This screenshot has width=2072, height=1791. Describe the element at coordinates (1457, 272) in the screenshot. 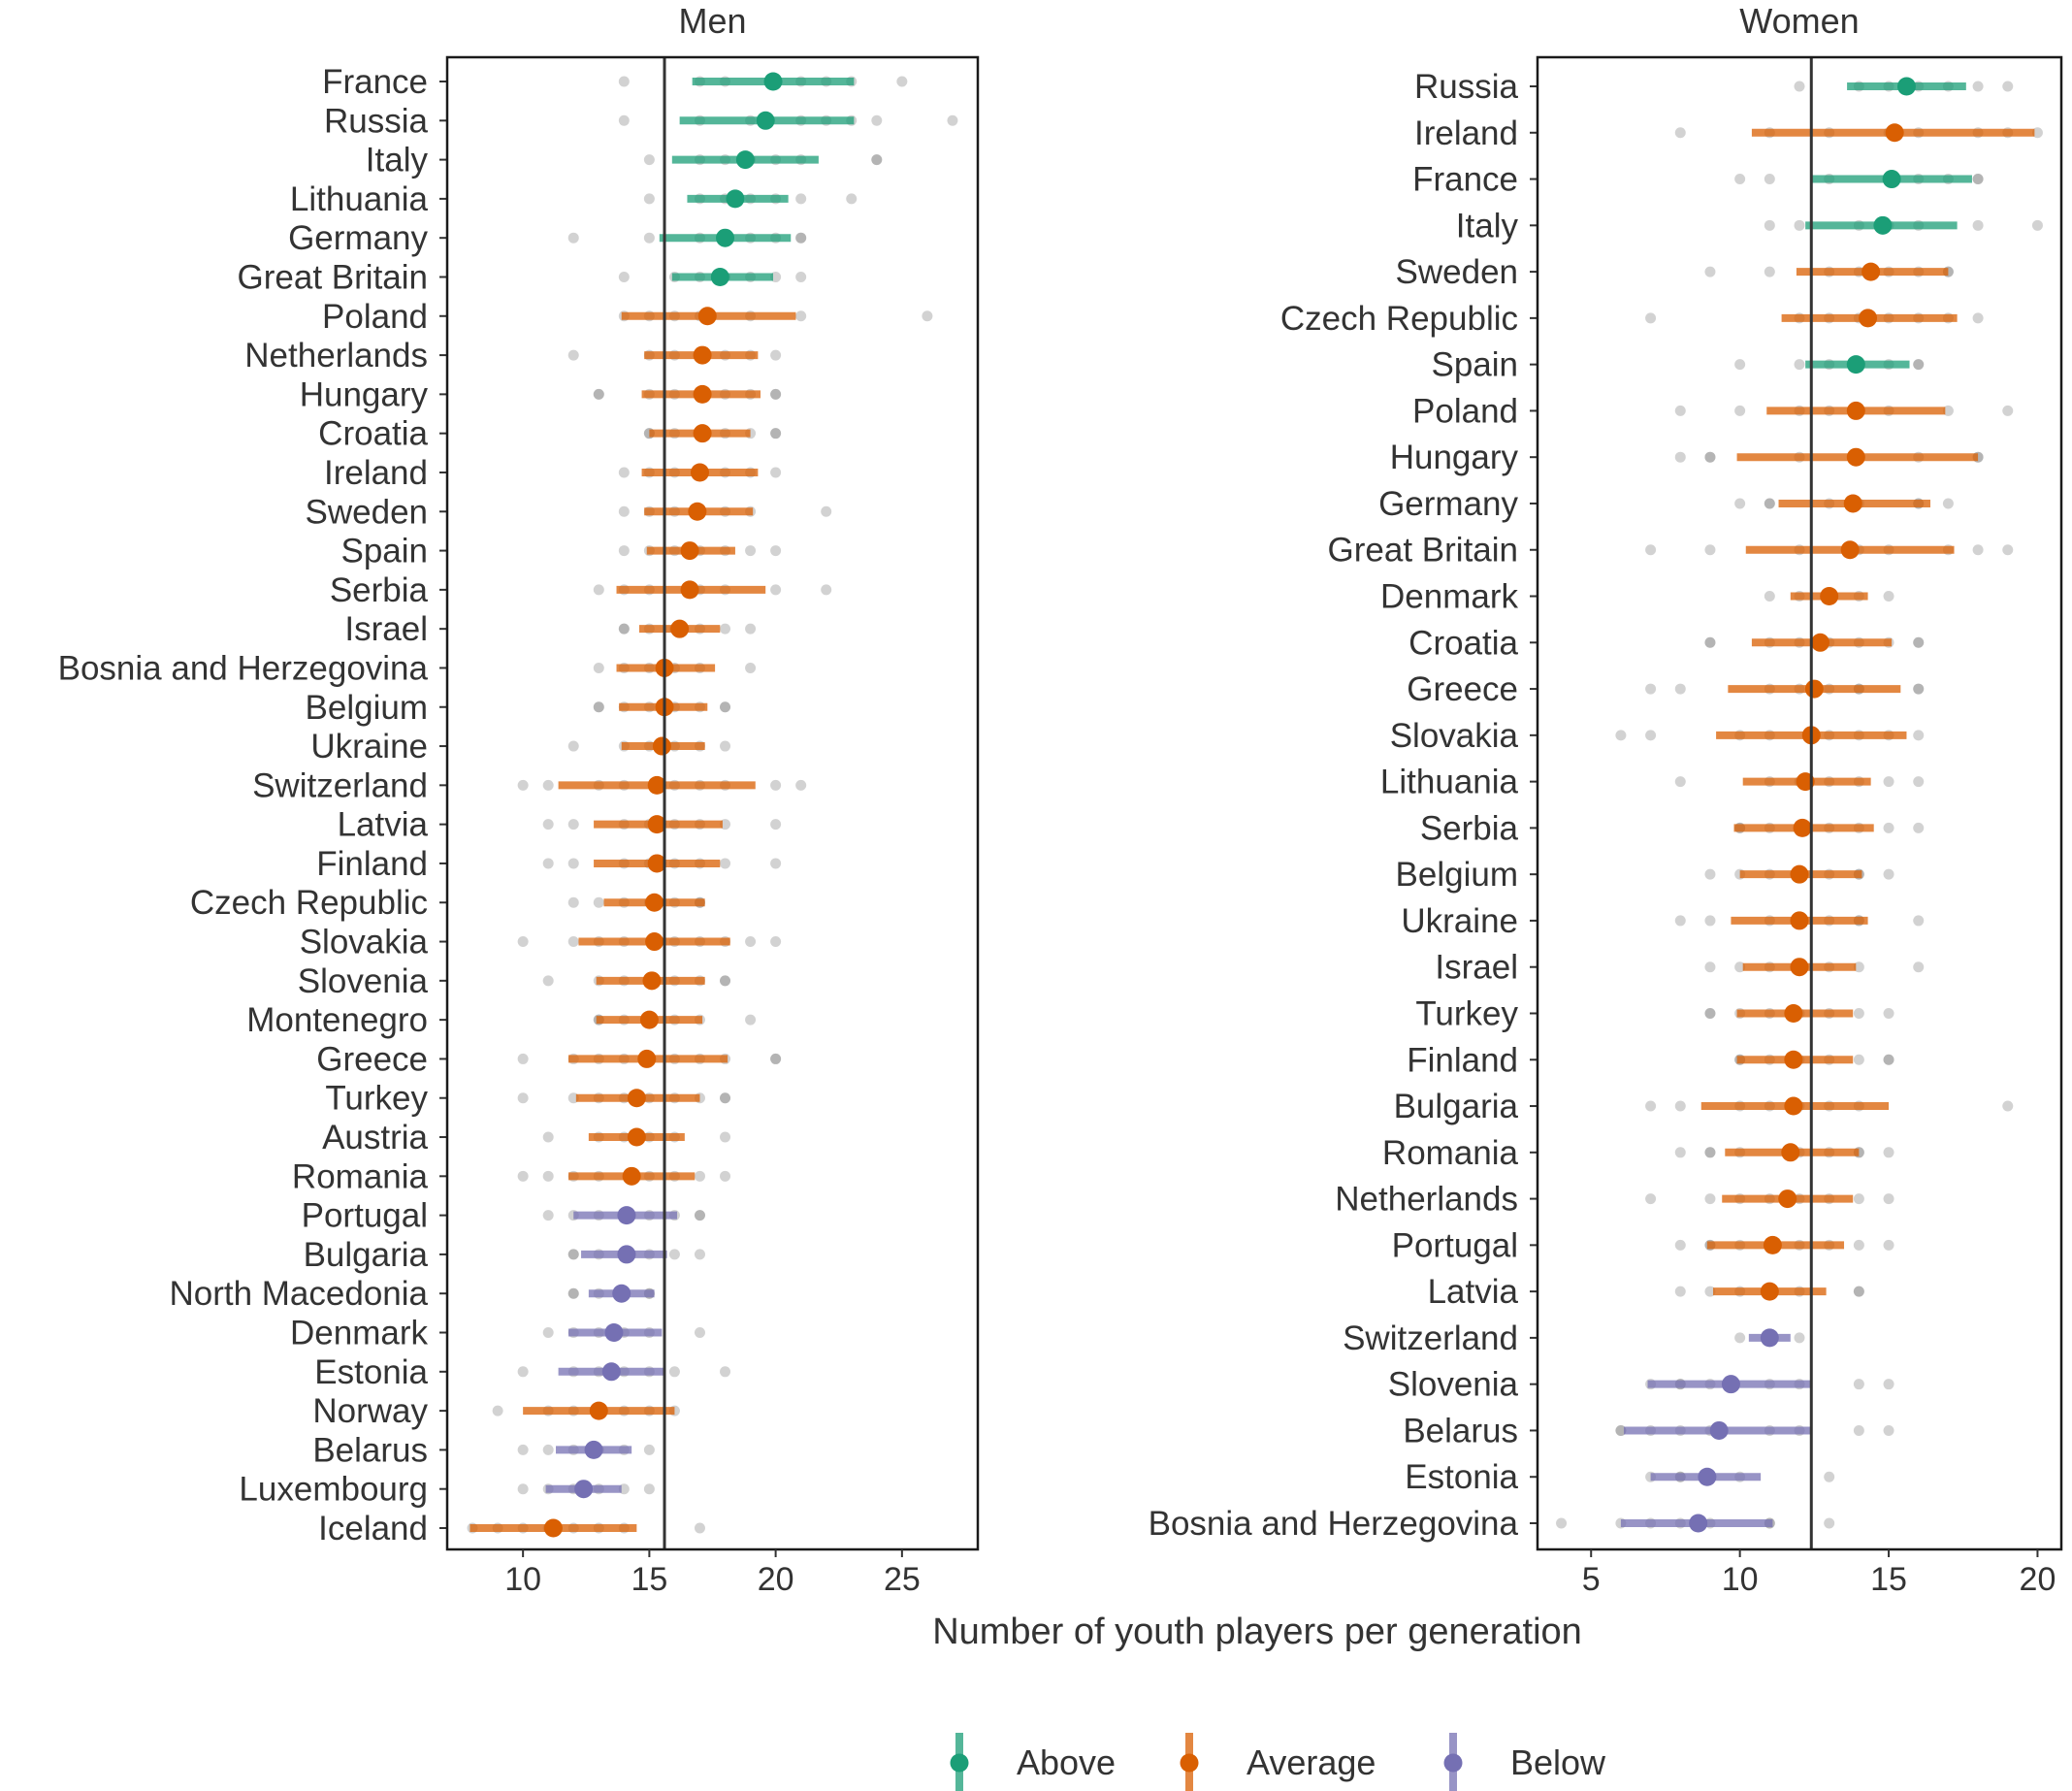

I see `country-label-sweden: Sweden` at that location.